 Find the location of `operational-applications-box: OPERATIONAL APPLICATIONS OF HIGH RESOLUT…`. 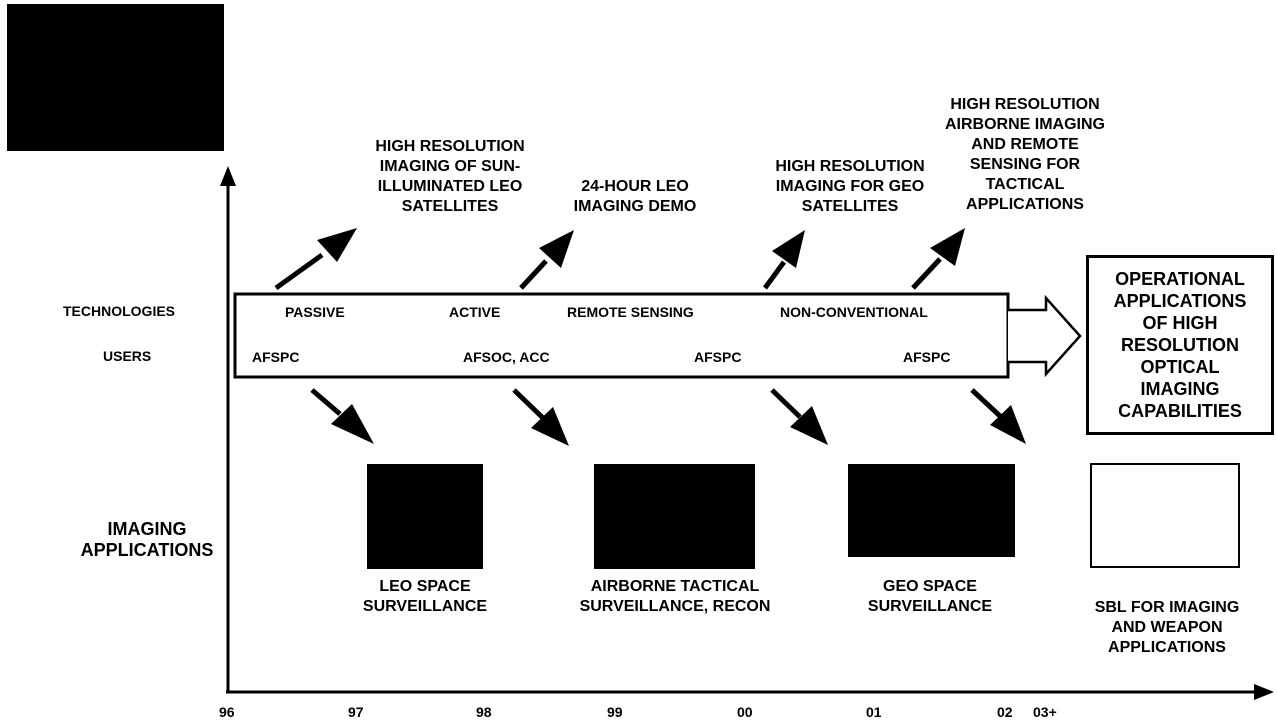

operational-applications-box: OPERATIONAL APPLICATIONS OF HIGH RESOLUT… is located at coordinates (1180, 345).